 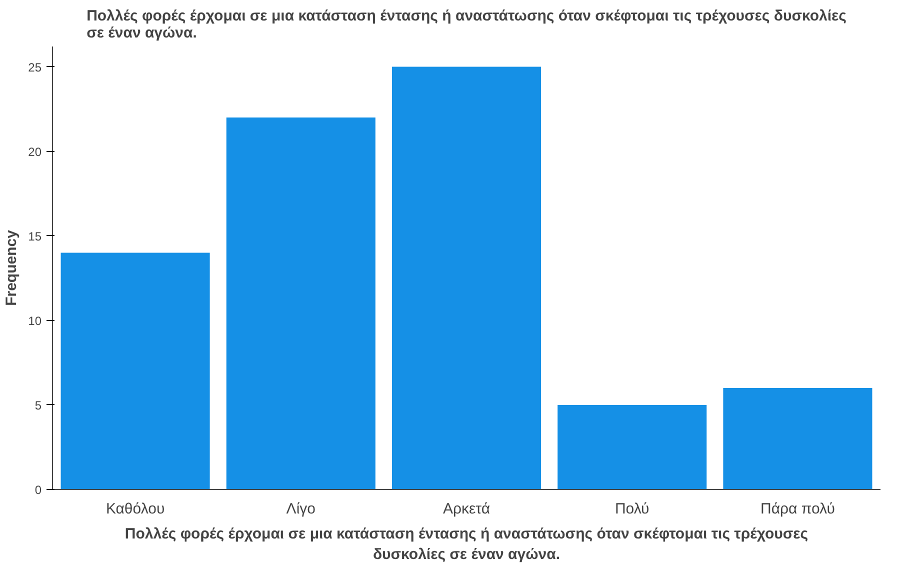 What do you see at coordinates (301, 509) in the screenshot?
I see `x-tick-label: Λίγο` at bounding box center [301, 509].